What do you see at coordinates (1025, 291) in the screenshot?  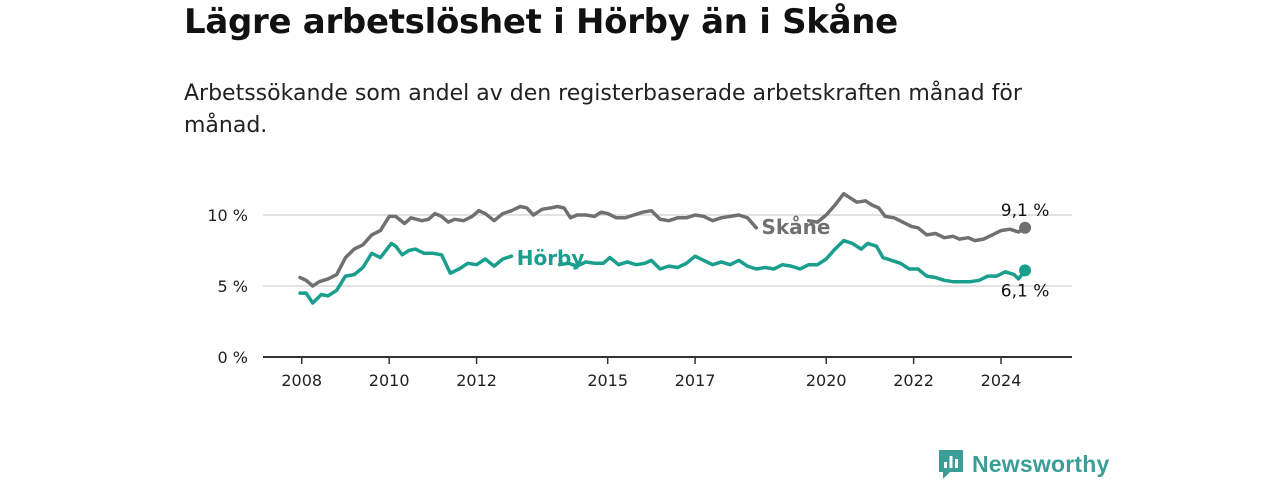 I see `end-value-label: 6,1 %` at bounding box center [1025, 291].